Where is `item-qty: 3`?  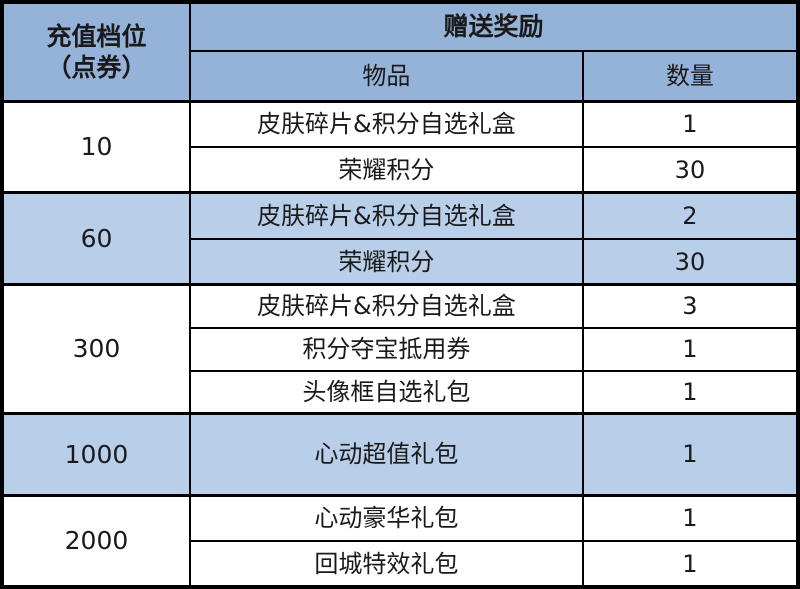 item-qty: 3 is located at coordinates (690, 306).